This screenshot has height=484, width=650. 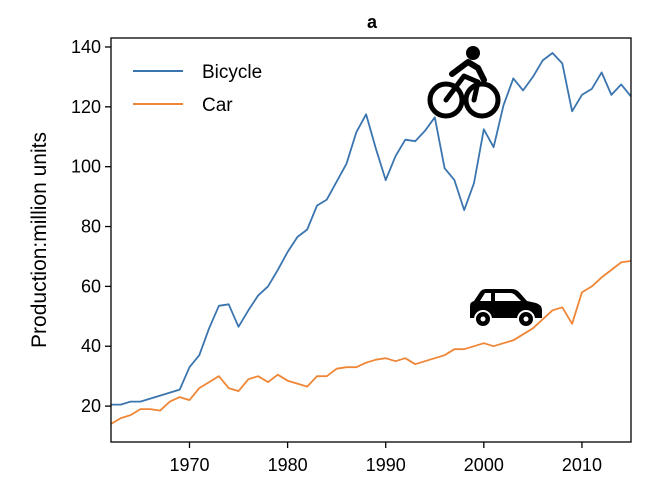 I want to click on x-tick-label: 2010, so click(x=582, y=465).